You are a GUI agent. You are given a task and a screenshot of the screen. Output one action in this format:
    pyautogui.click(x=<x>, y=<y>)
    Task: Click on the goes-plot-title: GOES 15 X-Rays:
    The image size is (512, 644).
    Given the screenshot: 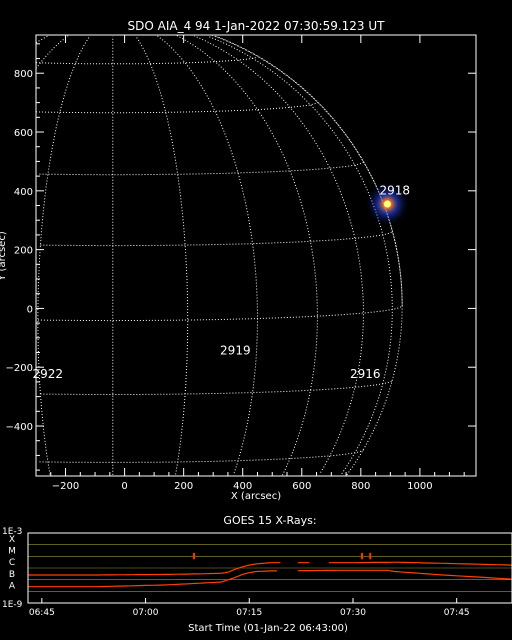 What is the action you would take?
    pyautogui.click(x=269, y=520)
    